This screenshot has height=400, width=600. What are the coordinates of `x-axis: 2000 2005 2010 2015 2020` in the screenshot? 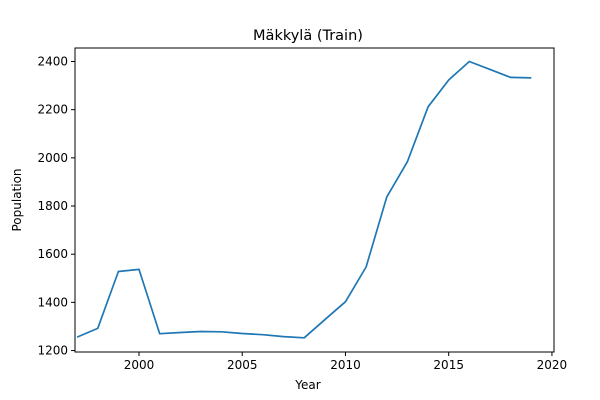 It's located at (345, 362).